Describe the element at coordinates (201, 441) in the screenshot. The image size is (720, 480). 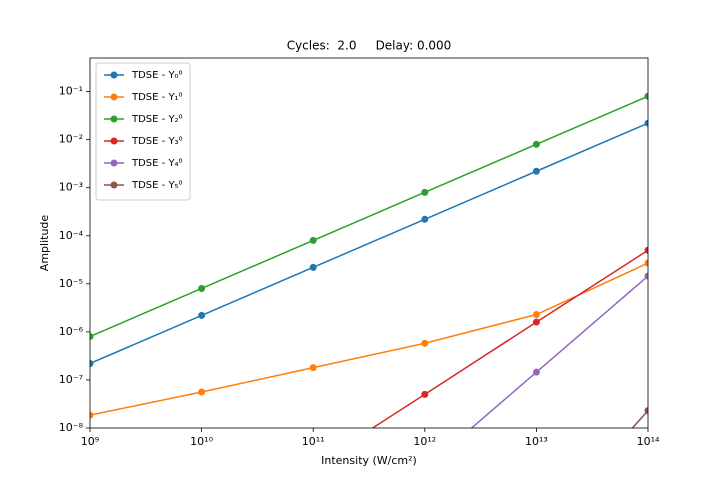
I see `x-tick-label: 10¹⁰` at that location.